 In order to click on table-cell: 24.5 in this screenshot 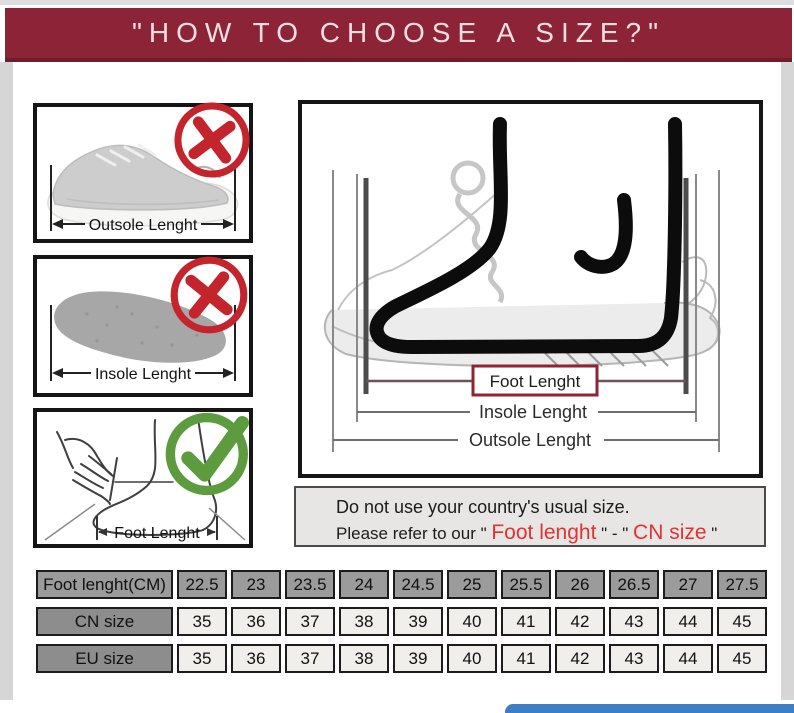, I will do `click(418, 584)`.